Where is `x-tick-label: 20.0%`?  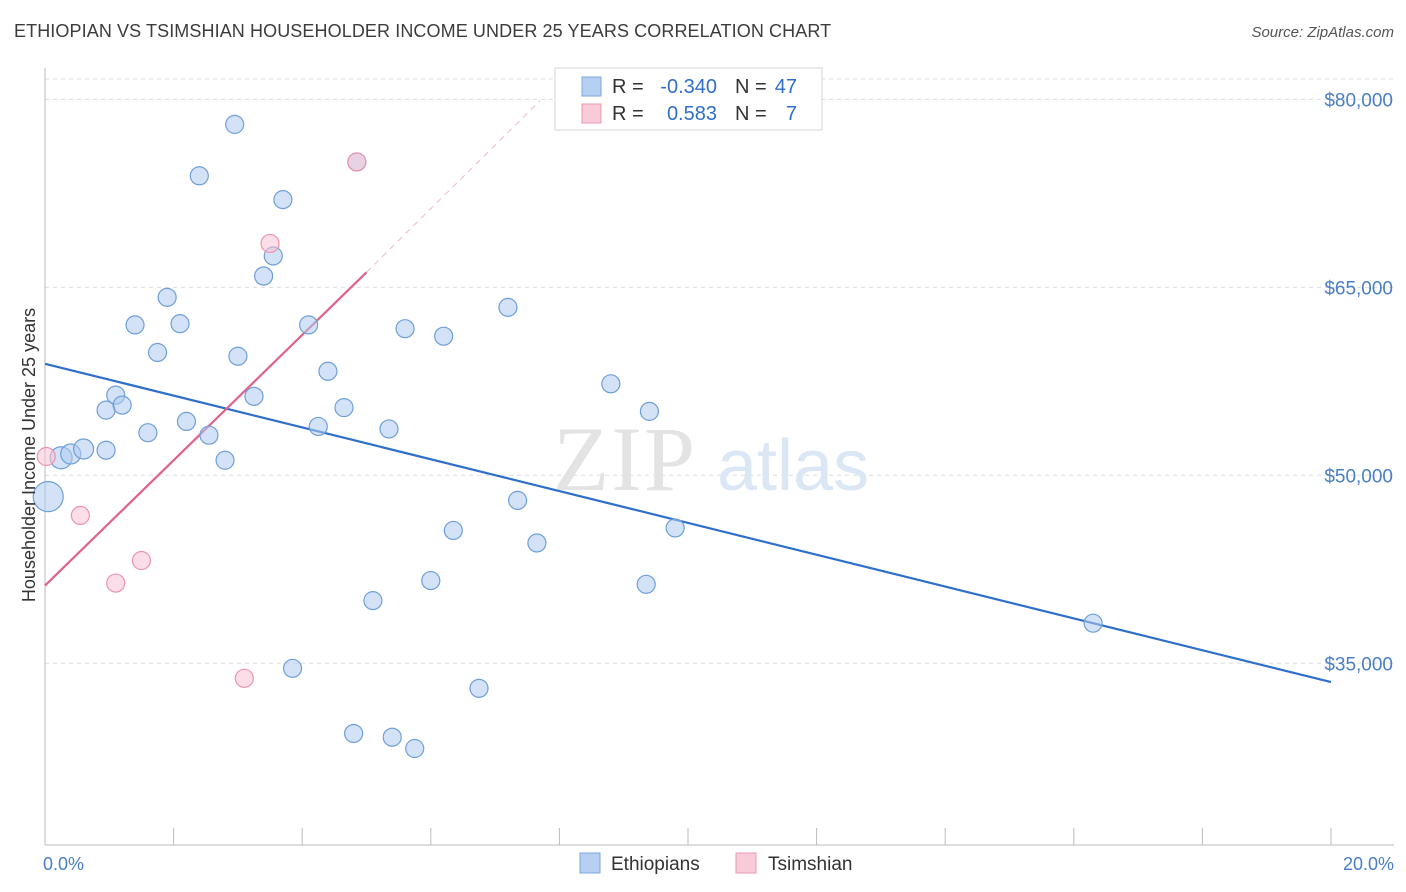 x-tick-label: 20.0% is located at coordinates (1368, 864).